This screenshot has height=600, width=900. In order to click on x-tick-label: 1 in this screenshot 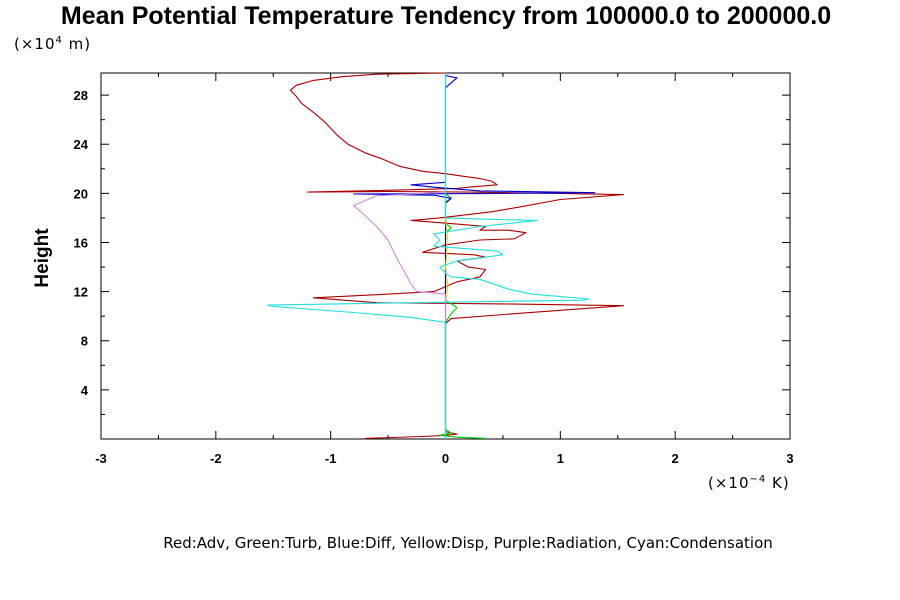, I will do `click(560, 458)`.